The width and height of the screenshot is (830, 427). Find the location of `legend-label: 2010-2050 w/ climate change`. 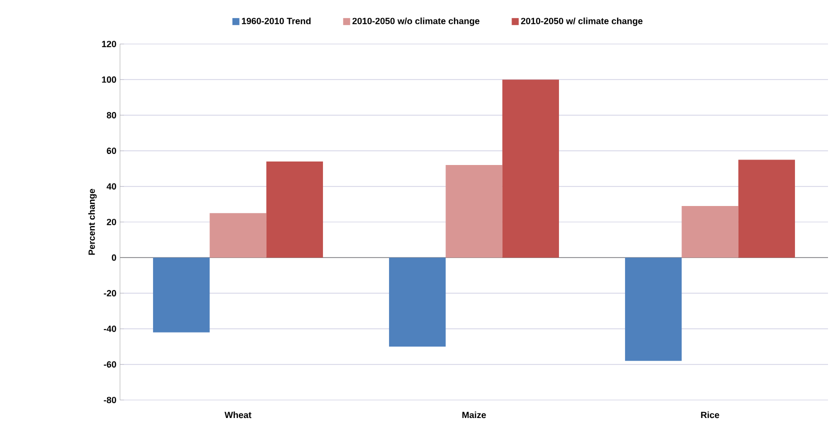

legend-label: 2010-2050 w/ climate change is located at coordinates (582, 22).